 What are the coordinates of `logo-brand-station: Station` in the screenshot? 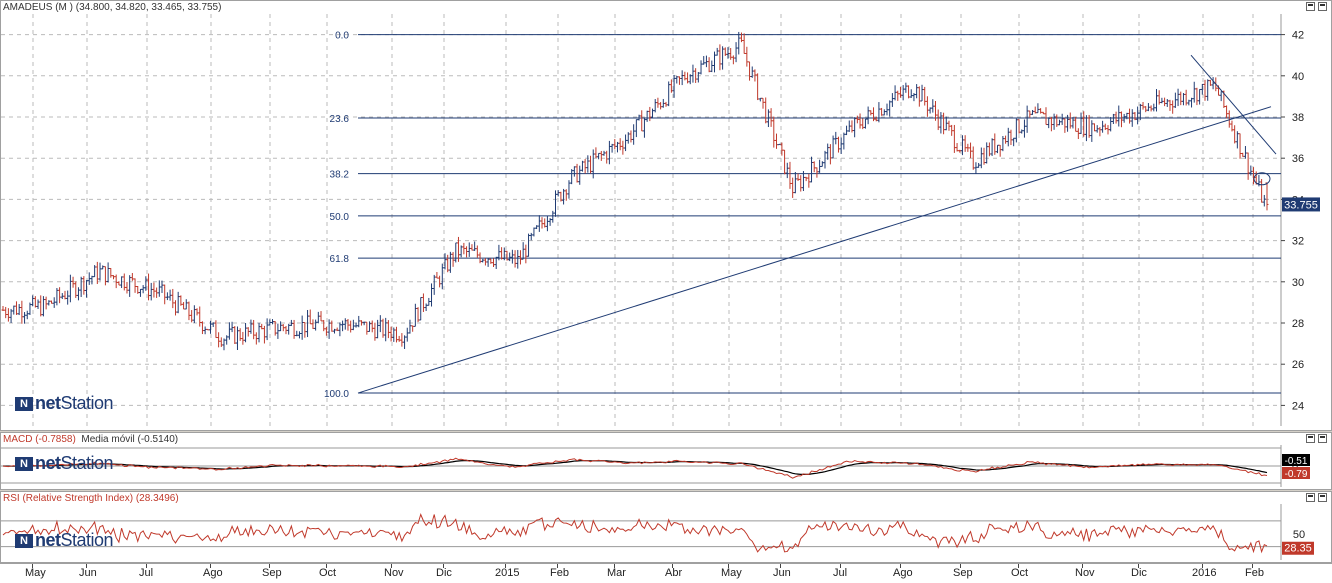 It's located at (87, 540).